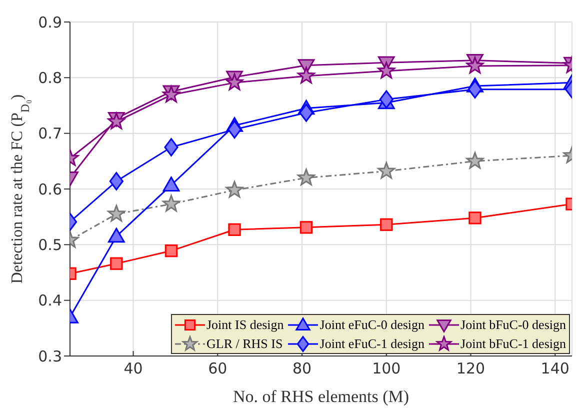 This screenshot has width=585, height=417. Describe the element at coordinates (244, 344) in the screenshot. I see `legend-label: GLR / RHS IS` at that location.